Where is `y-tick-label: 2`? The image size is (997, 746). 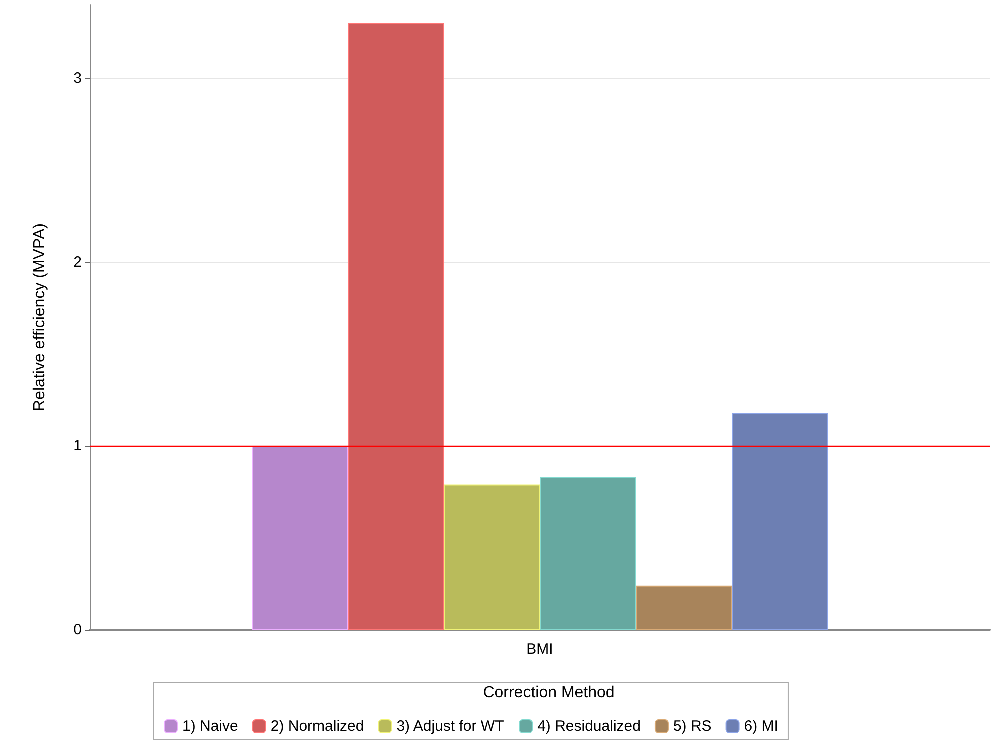 y-tick-label: 2 is located at coordinates (78, 262).